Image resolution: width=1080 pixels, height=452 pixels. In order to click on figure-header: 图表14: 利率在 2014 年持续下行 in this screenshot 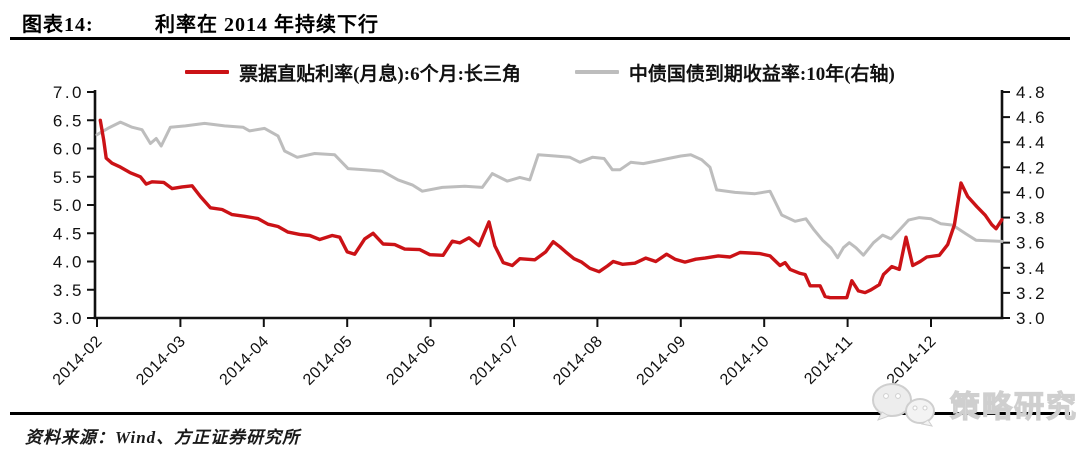, I will do `click(540, 21)`.